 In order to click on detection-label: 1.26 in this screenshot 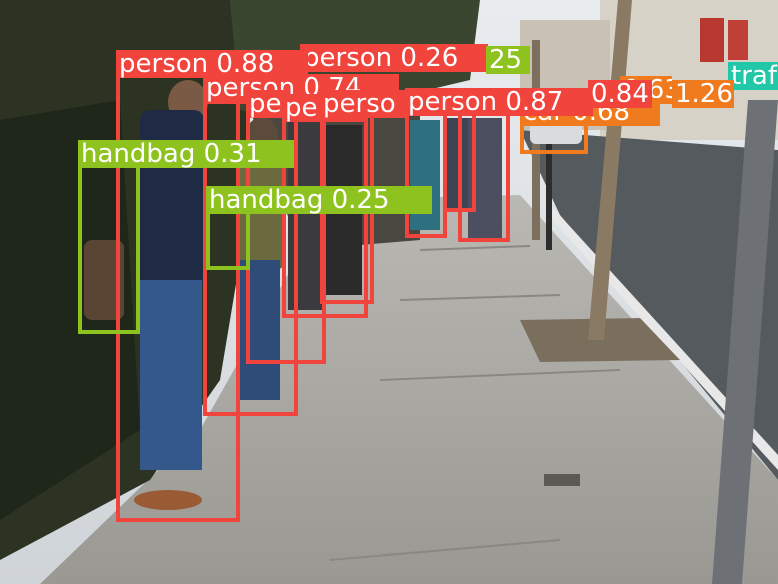, I will do `click(703, 94)`.